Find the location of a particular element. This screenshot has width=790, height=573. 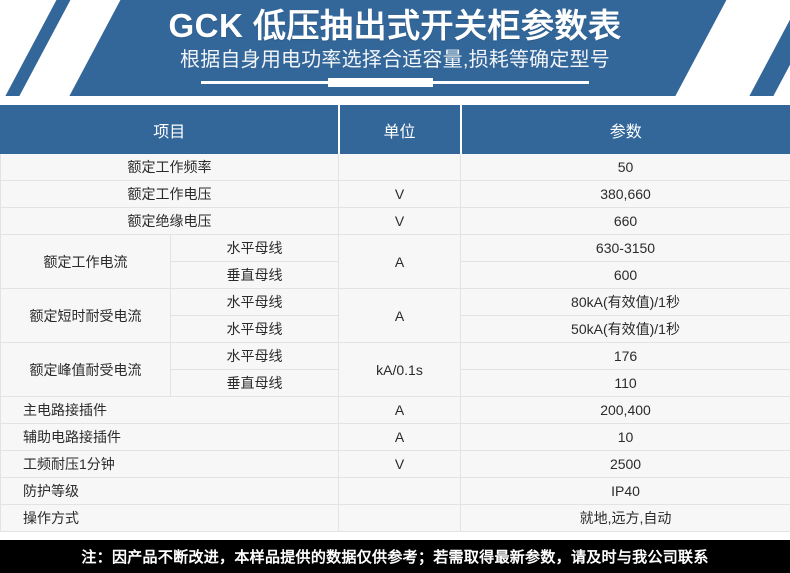

cell-item: 工频耐压1分钟 is located at coordinates (170, 464).